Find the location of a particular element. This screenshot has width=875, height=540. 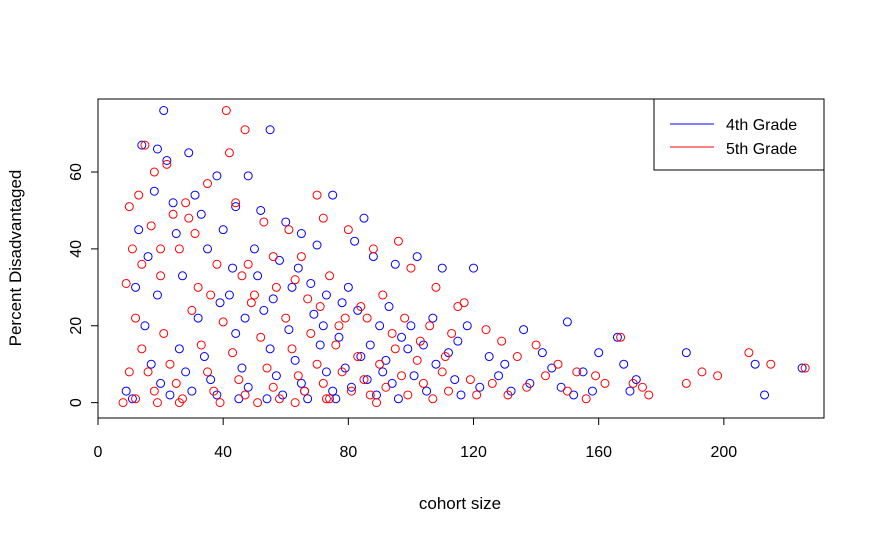

x-tick-label: 120 is located at coordinates (473, 452).